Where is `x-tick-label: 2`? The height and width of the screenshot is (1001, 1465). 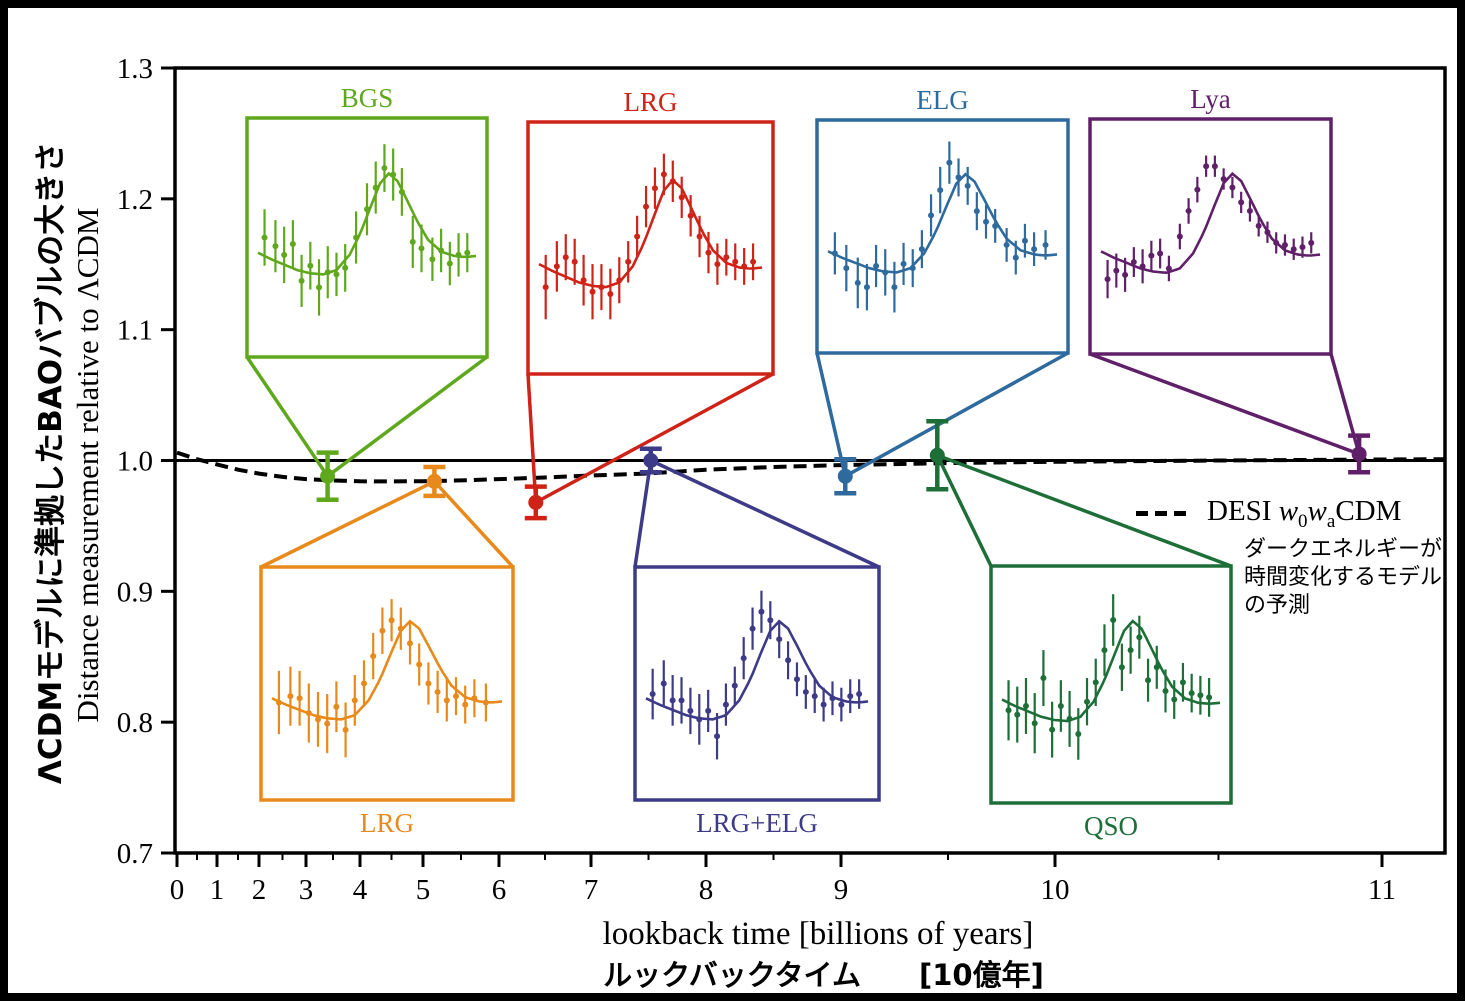 x-tick-label: 2 is located at coordinates (259, 890).